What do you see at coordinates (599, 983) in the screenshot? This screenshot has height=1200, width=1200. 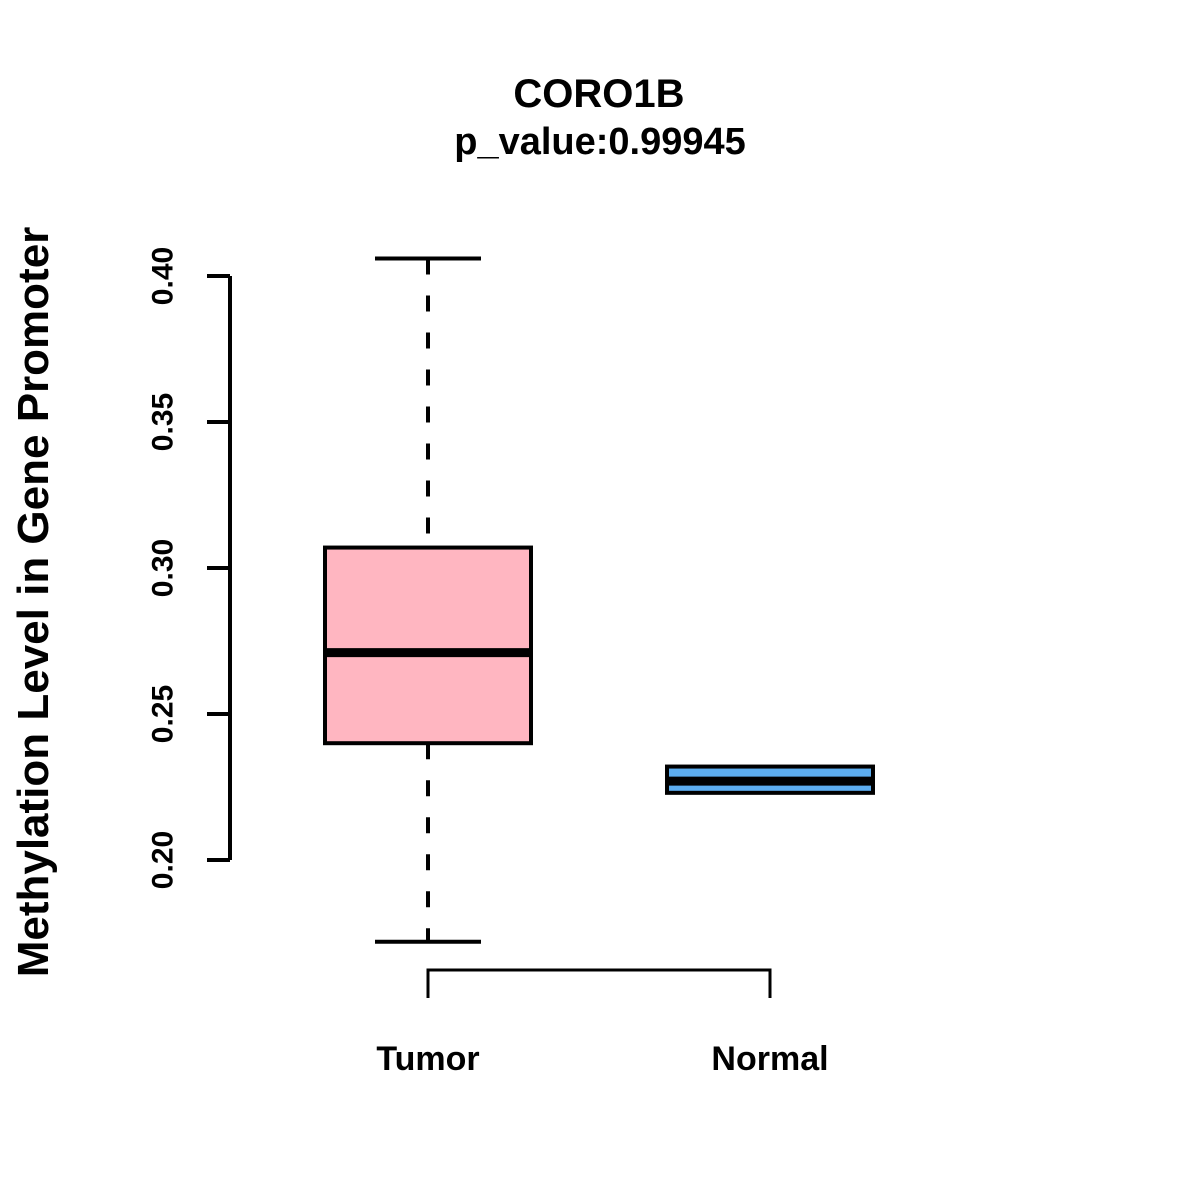 I see `x-axis-bracket` at bounding box center [599, 983].